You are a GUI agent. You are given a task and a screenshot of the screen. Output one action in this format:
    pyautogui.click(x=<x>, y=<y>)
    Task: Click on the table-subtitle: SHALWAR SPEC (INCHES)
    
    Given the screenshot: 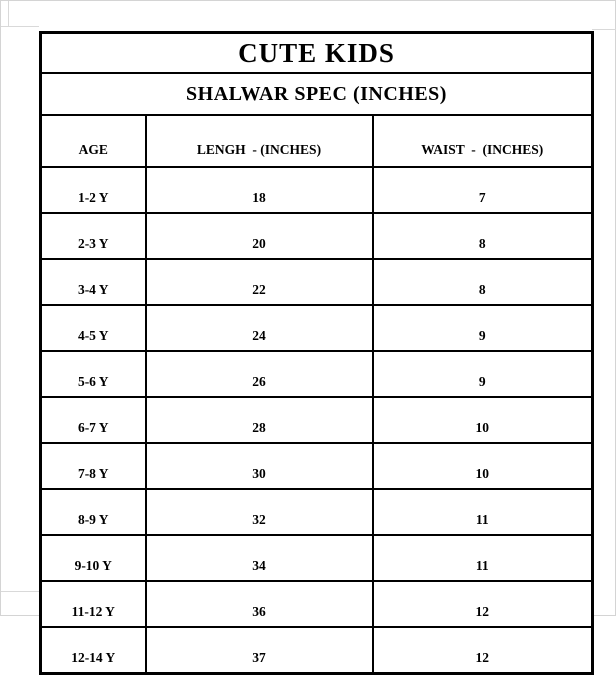 What is the action you would take?
    pyautogui.click(x=316, y=94)
    